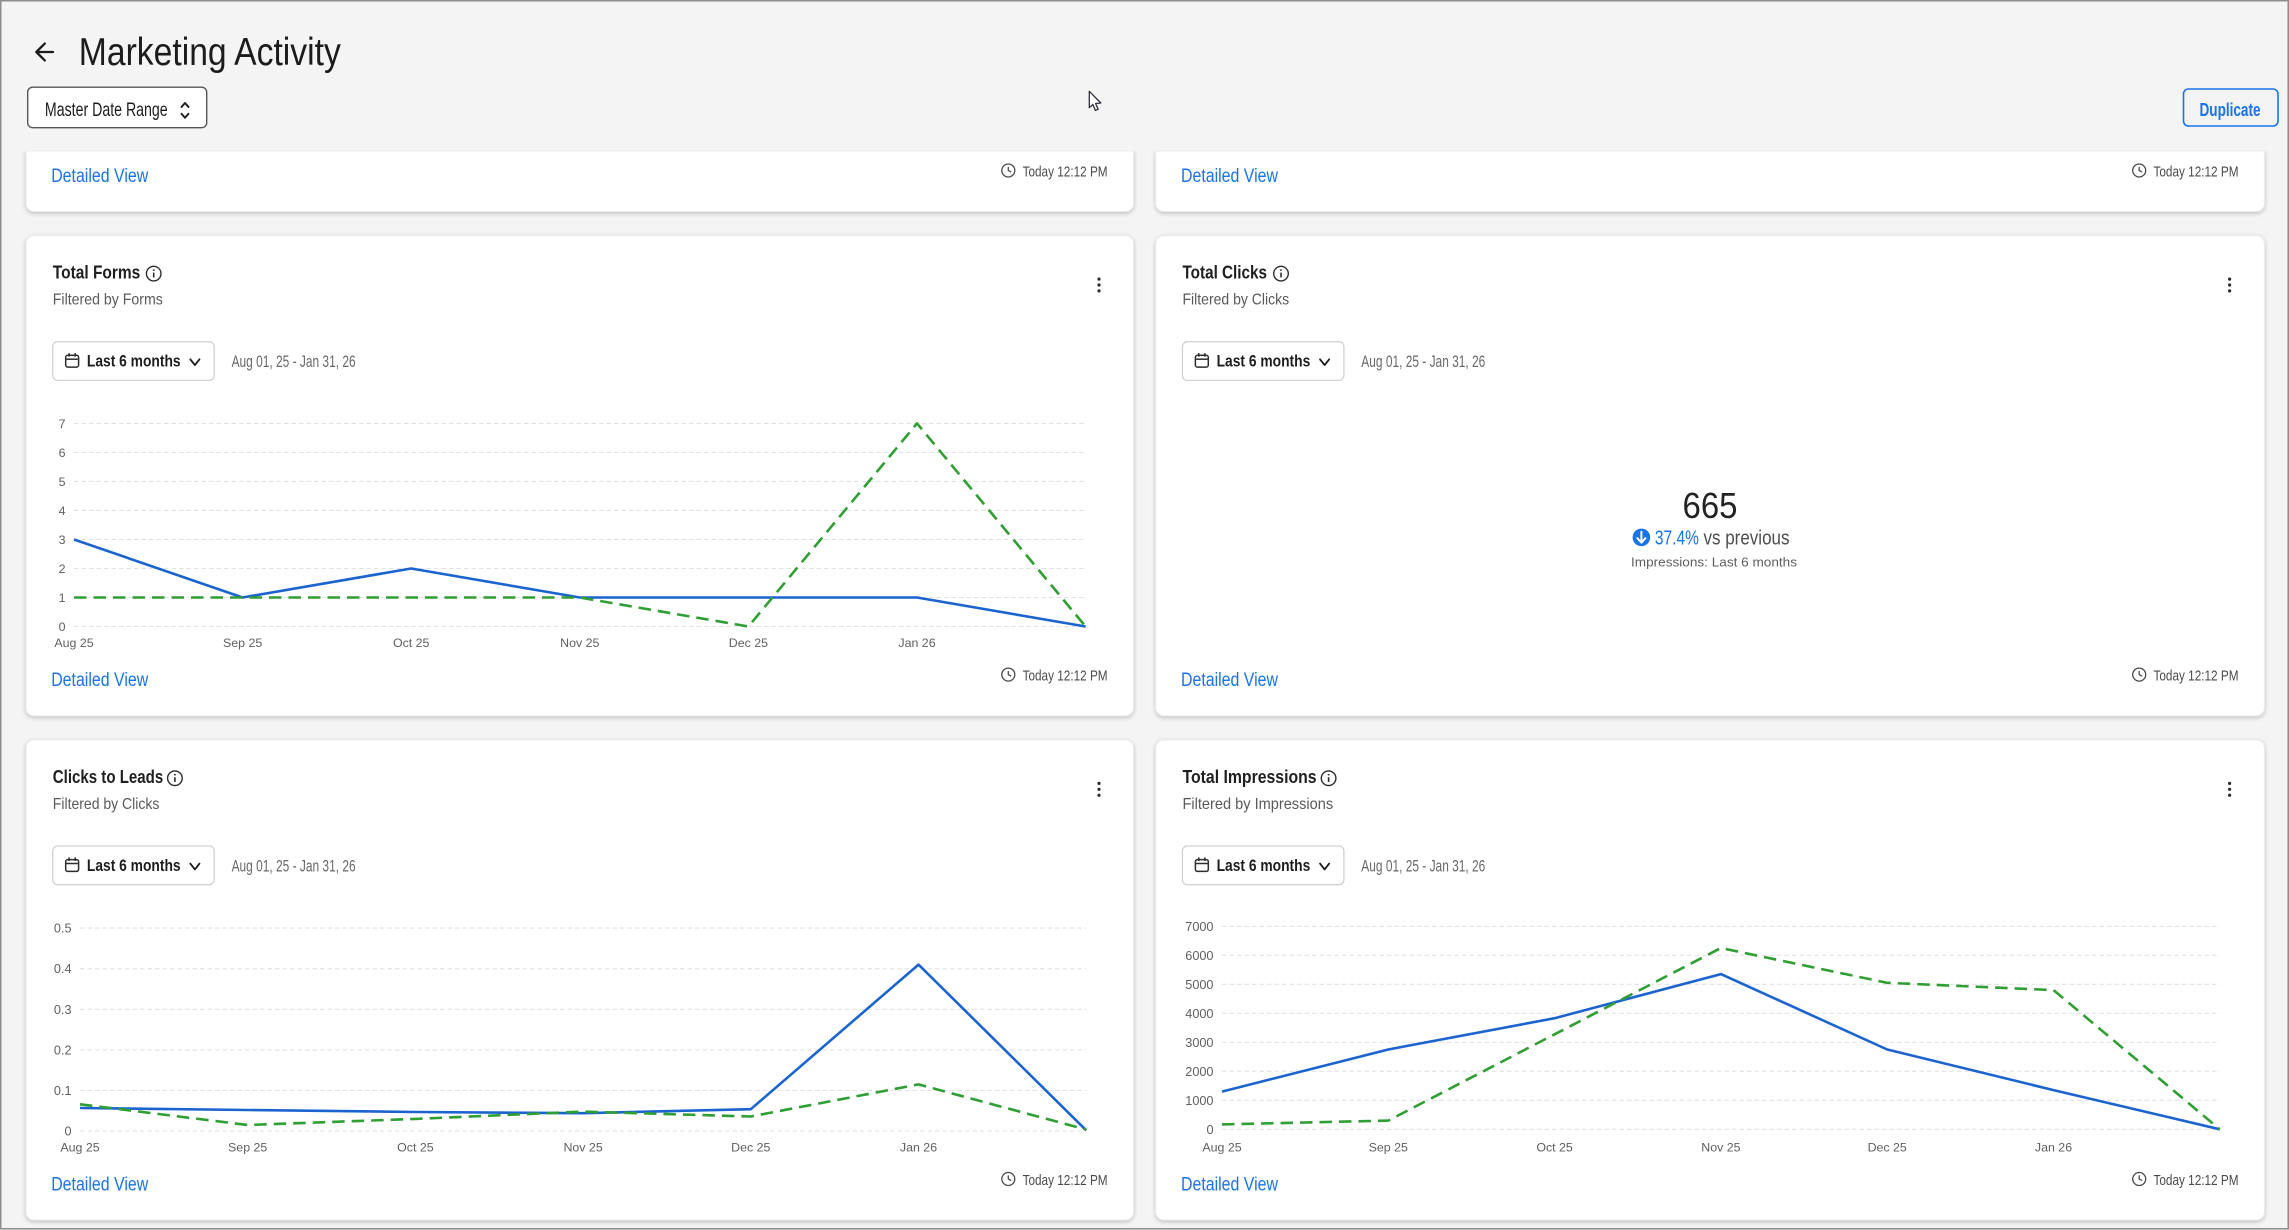 Image resolution: width=2289 pixels, height=1230 pixels. What do you see at coordinates (63, 1091) in the screenshot?
I see `svg-text: 0.1` at bounding box center [63, 1091].